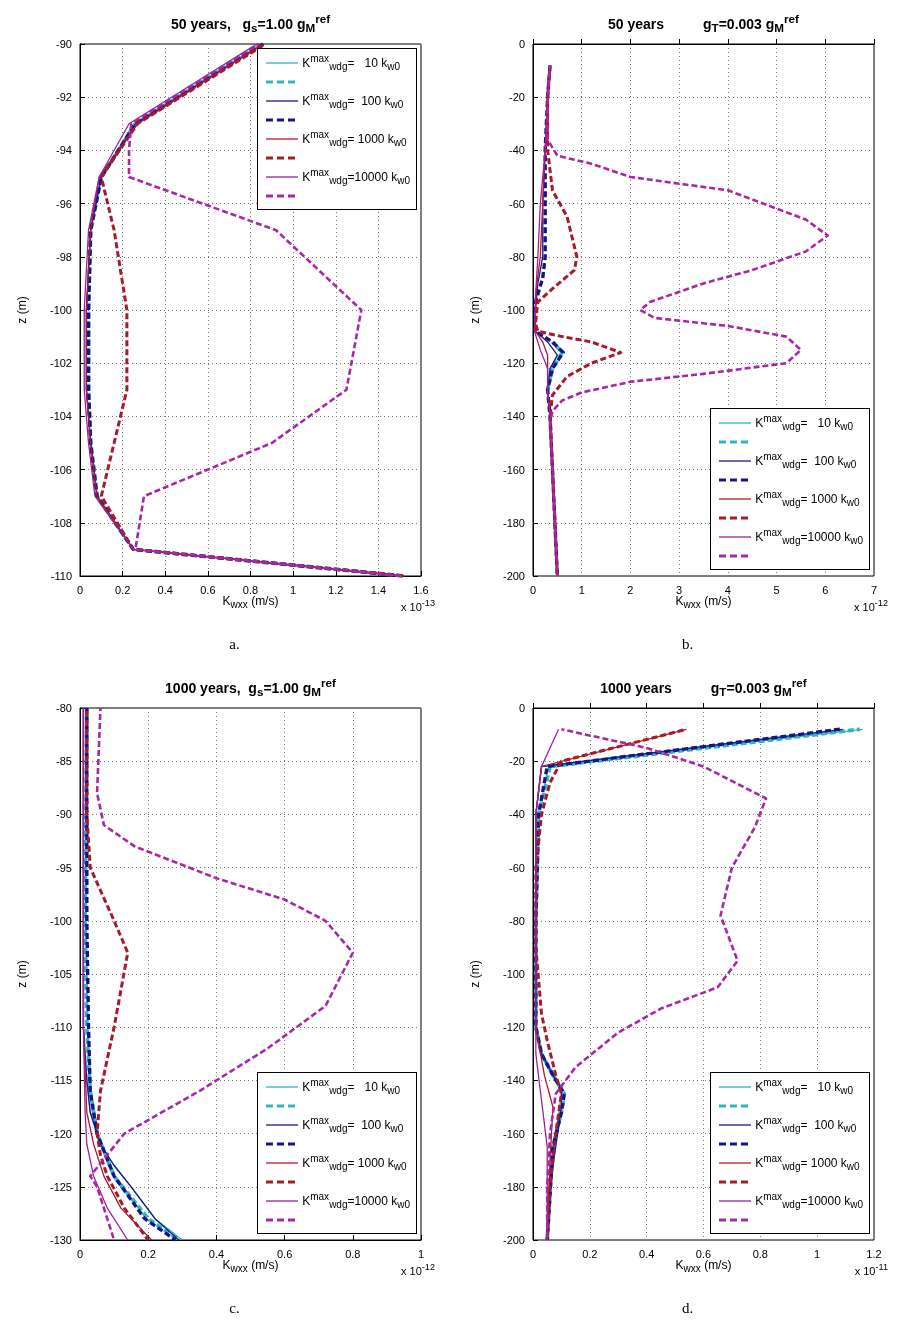 The width and height of the screenshot is (922, 1344). Describe the element at coordinates (64, 150) in the screenshot. I see `y-tick-label: -94` at that location.